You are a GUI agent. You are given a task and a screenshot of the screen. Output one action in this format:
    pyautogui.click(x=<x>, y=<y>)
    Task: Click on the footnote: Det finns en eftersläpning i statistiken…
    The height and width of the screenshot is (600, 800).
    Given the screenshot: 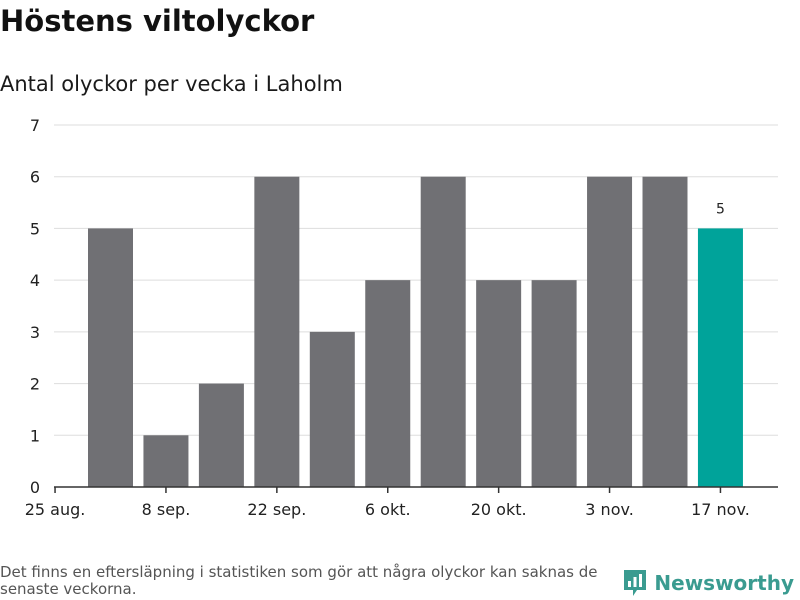 What is the action you would take?
    pyautogui.click(x=299, y=580)
    